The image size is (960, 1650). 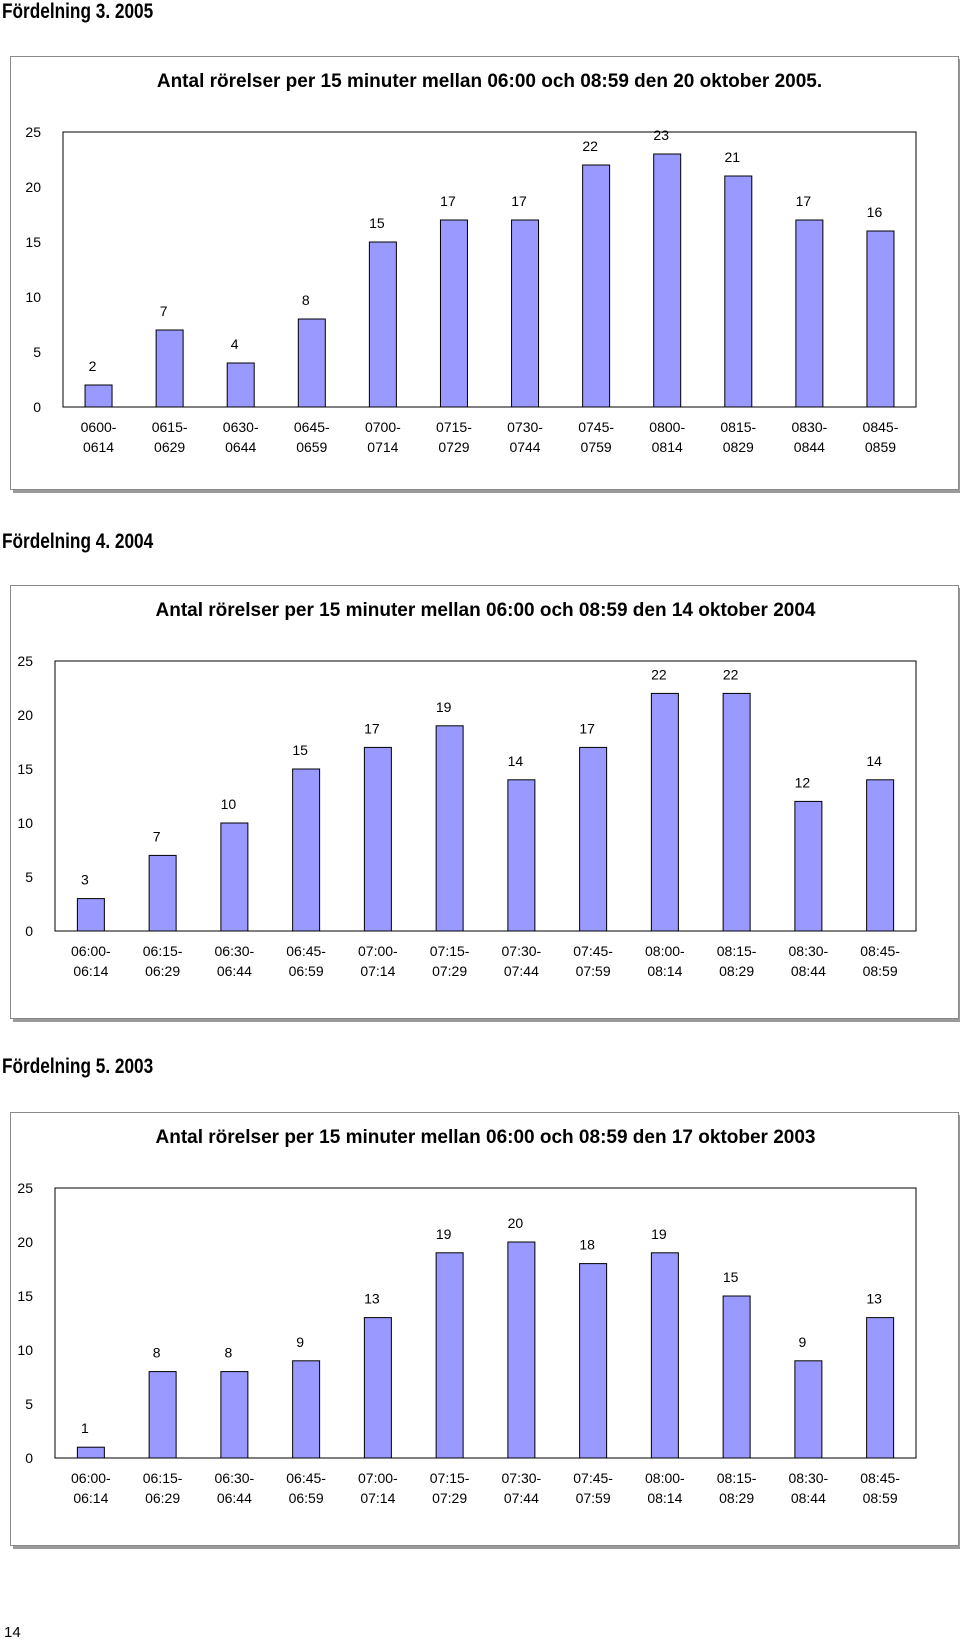 What do you see at coordinates (235, 1478) in the screenshot?
I see `x-tick-label: 06:30-` at bounding box center [235, 1478].